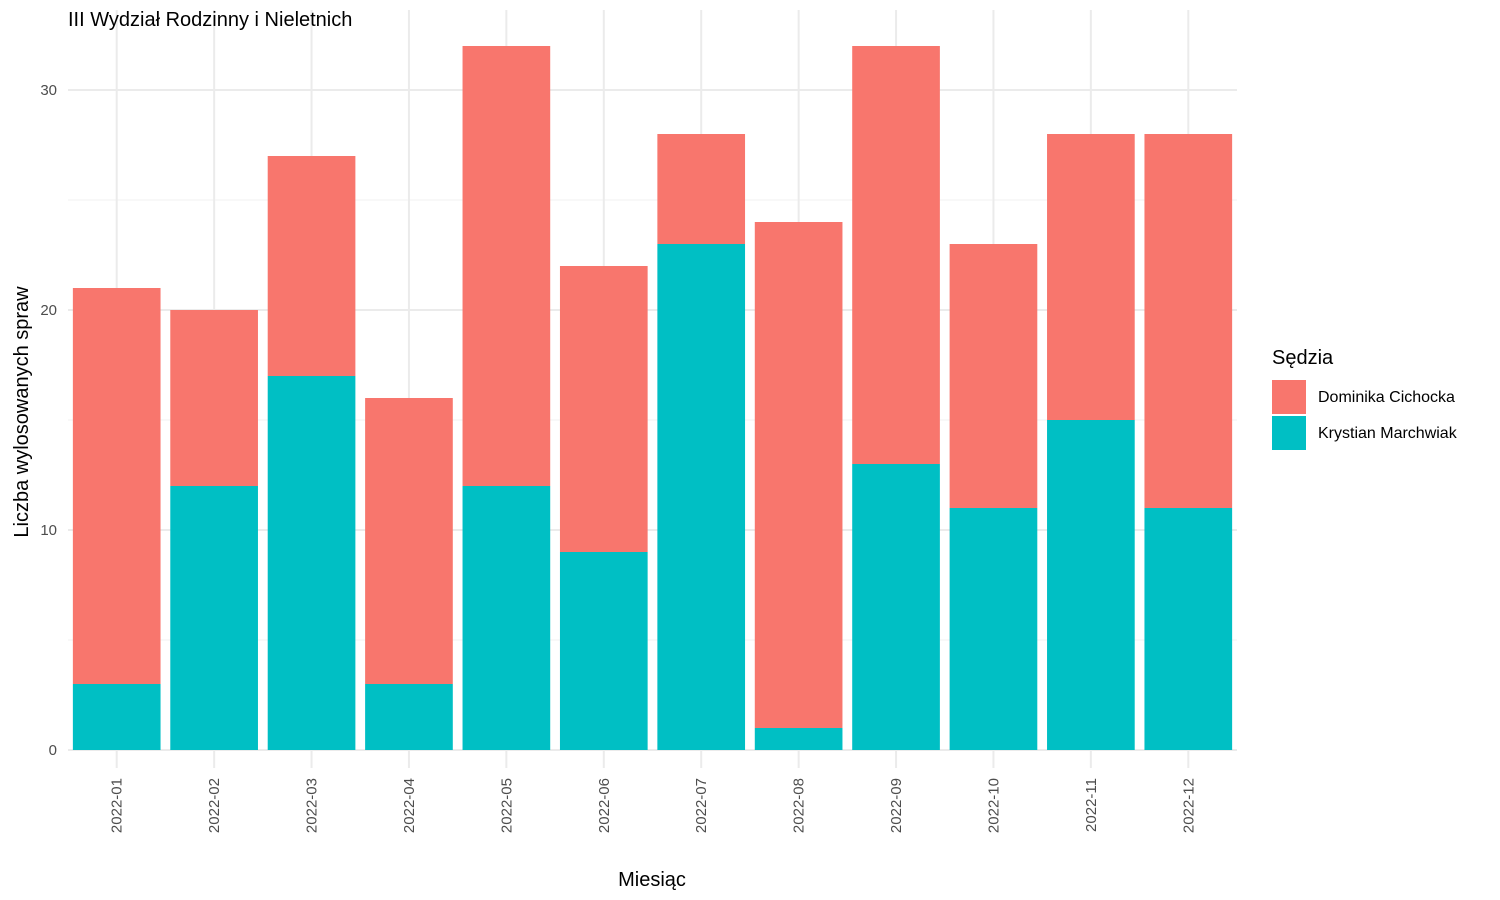 The height and width of the screenshot is (900, 1500). What do you see at coordinates (210, 20) in the screenshot?
I see `chart-title: III Wydział Rodzinny i Nieletnich` at bounding box center [210, 20].